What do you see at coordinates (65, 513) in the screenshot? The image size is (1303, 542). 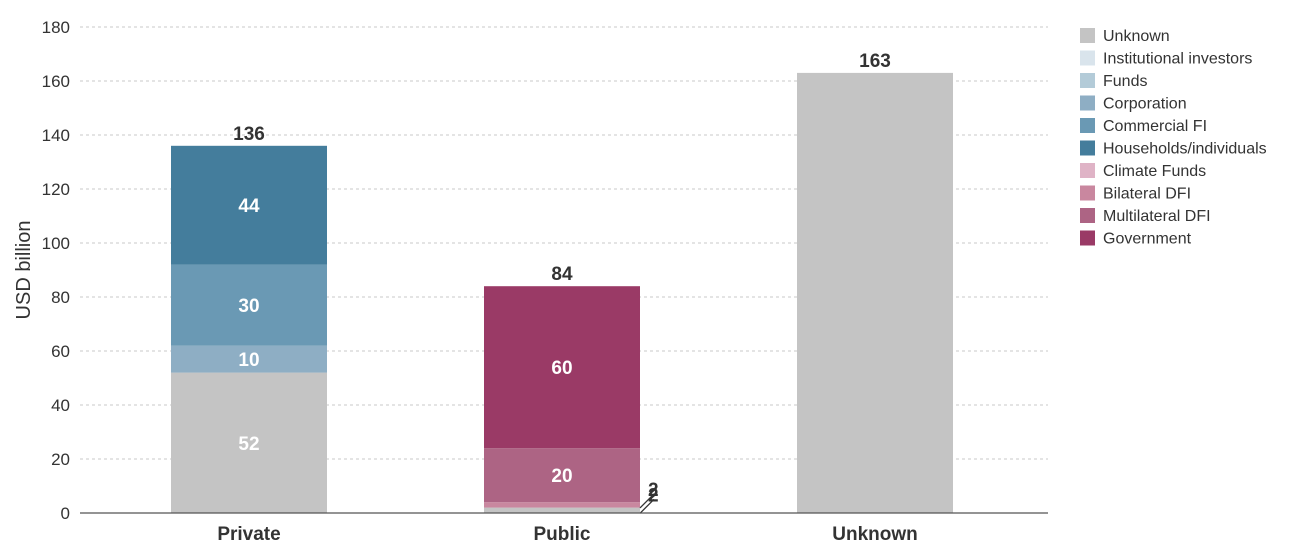 I see `y-tick-label: 0` at bounding box center [65, 513].